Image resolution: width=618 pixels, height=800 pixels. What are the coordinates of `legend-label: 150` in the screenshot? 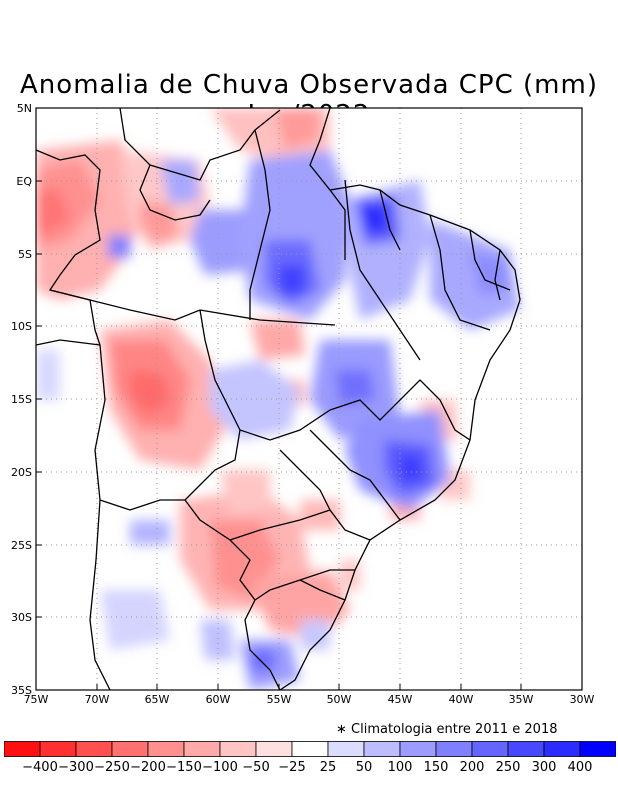 It's located at (436, 767).